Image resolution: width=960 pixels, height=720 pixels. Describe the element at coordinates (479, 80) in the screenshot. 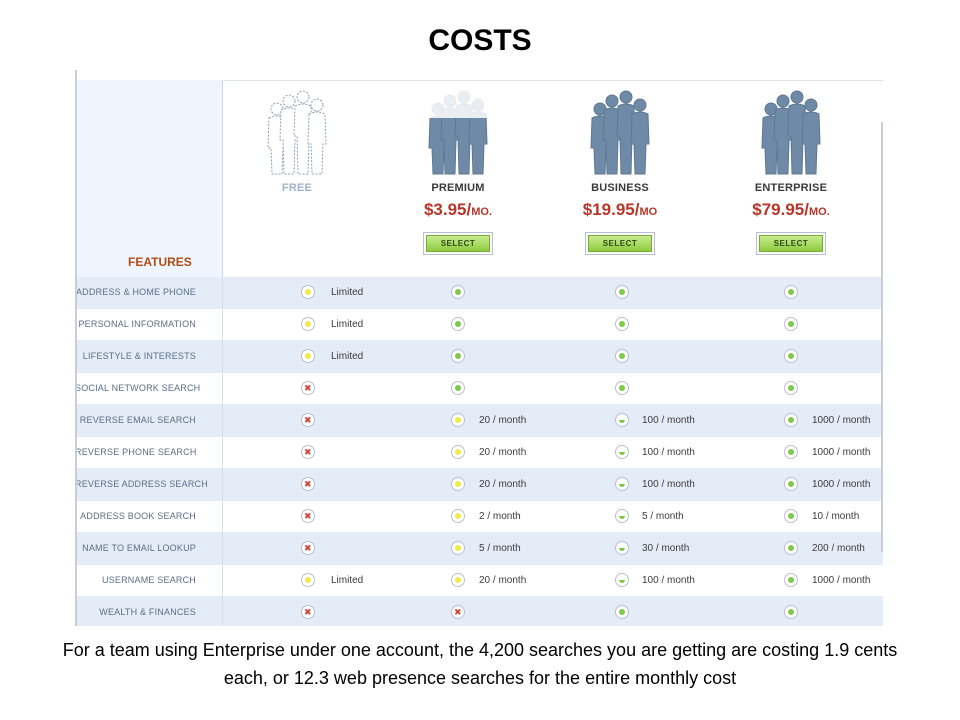

I see `table-top-border` at that location.